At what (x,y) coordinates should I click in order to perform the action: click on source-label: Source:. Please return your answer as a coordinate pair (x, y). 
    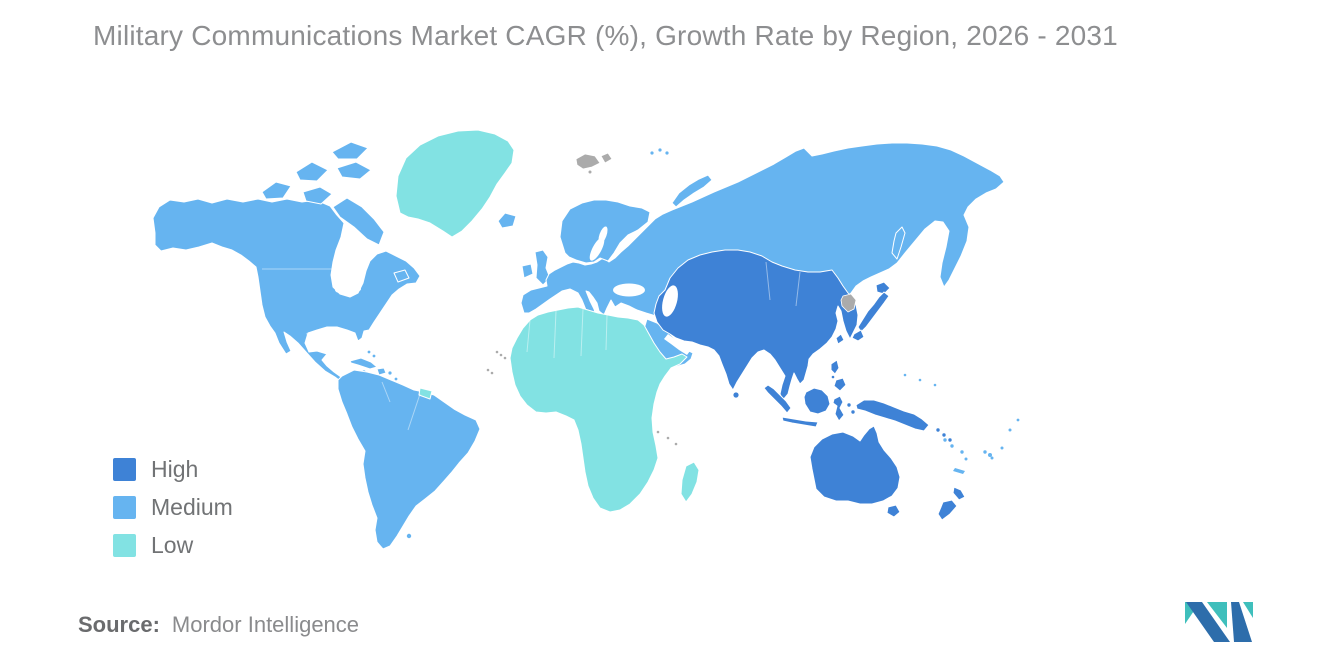
    Looking at the image, I should click on (119, 624).